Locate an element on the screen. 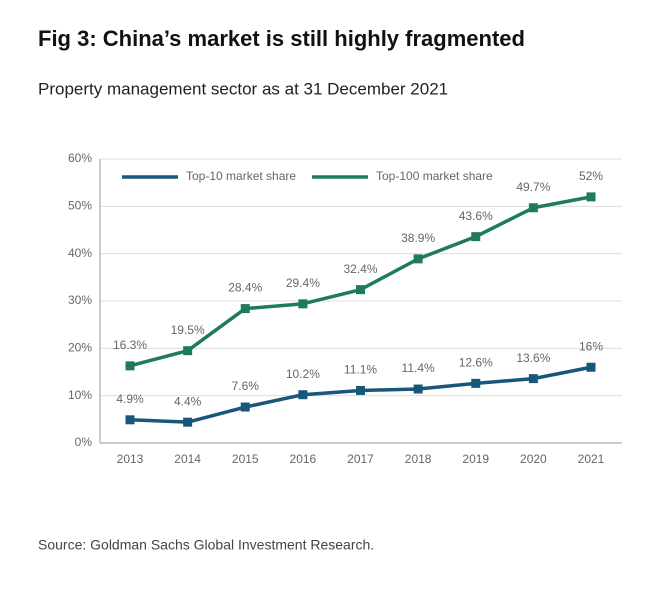 The width and height of the screenshot is (658, 591). x-tick-label: 2017 is located at coordinates (360, 459).